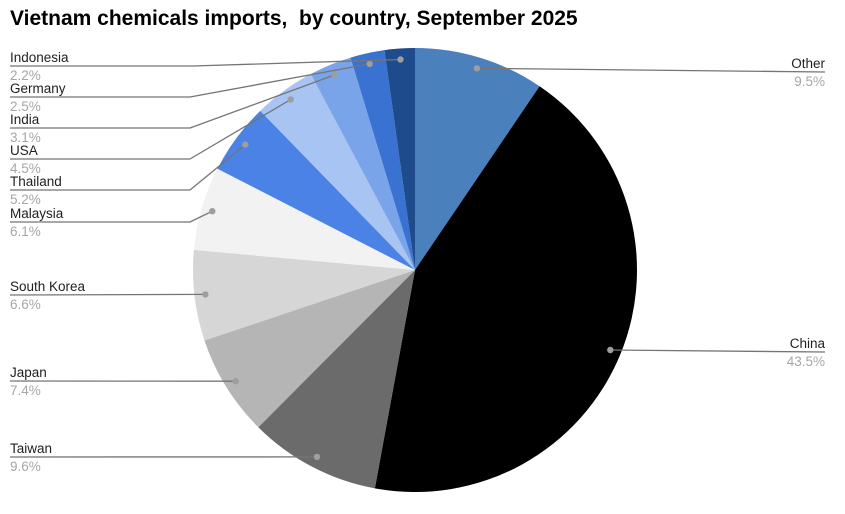 The width and height of the screenshot is (845, 514). I want to click on leader-line-germany, so click(190, 80).